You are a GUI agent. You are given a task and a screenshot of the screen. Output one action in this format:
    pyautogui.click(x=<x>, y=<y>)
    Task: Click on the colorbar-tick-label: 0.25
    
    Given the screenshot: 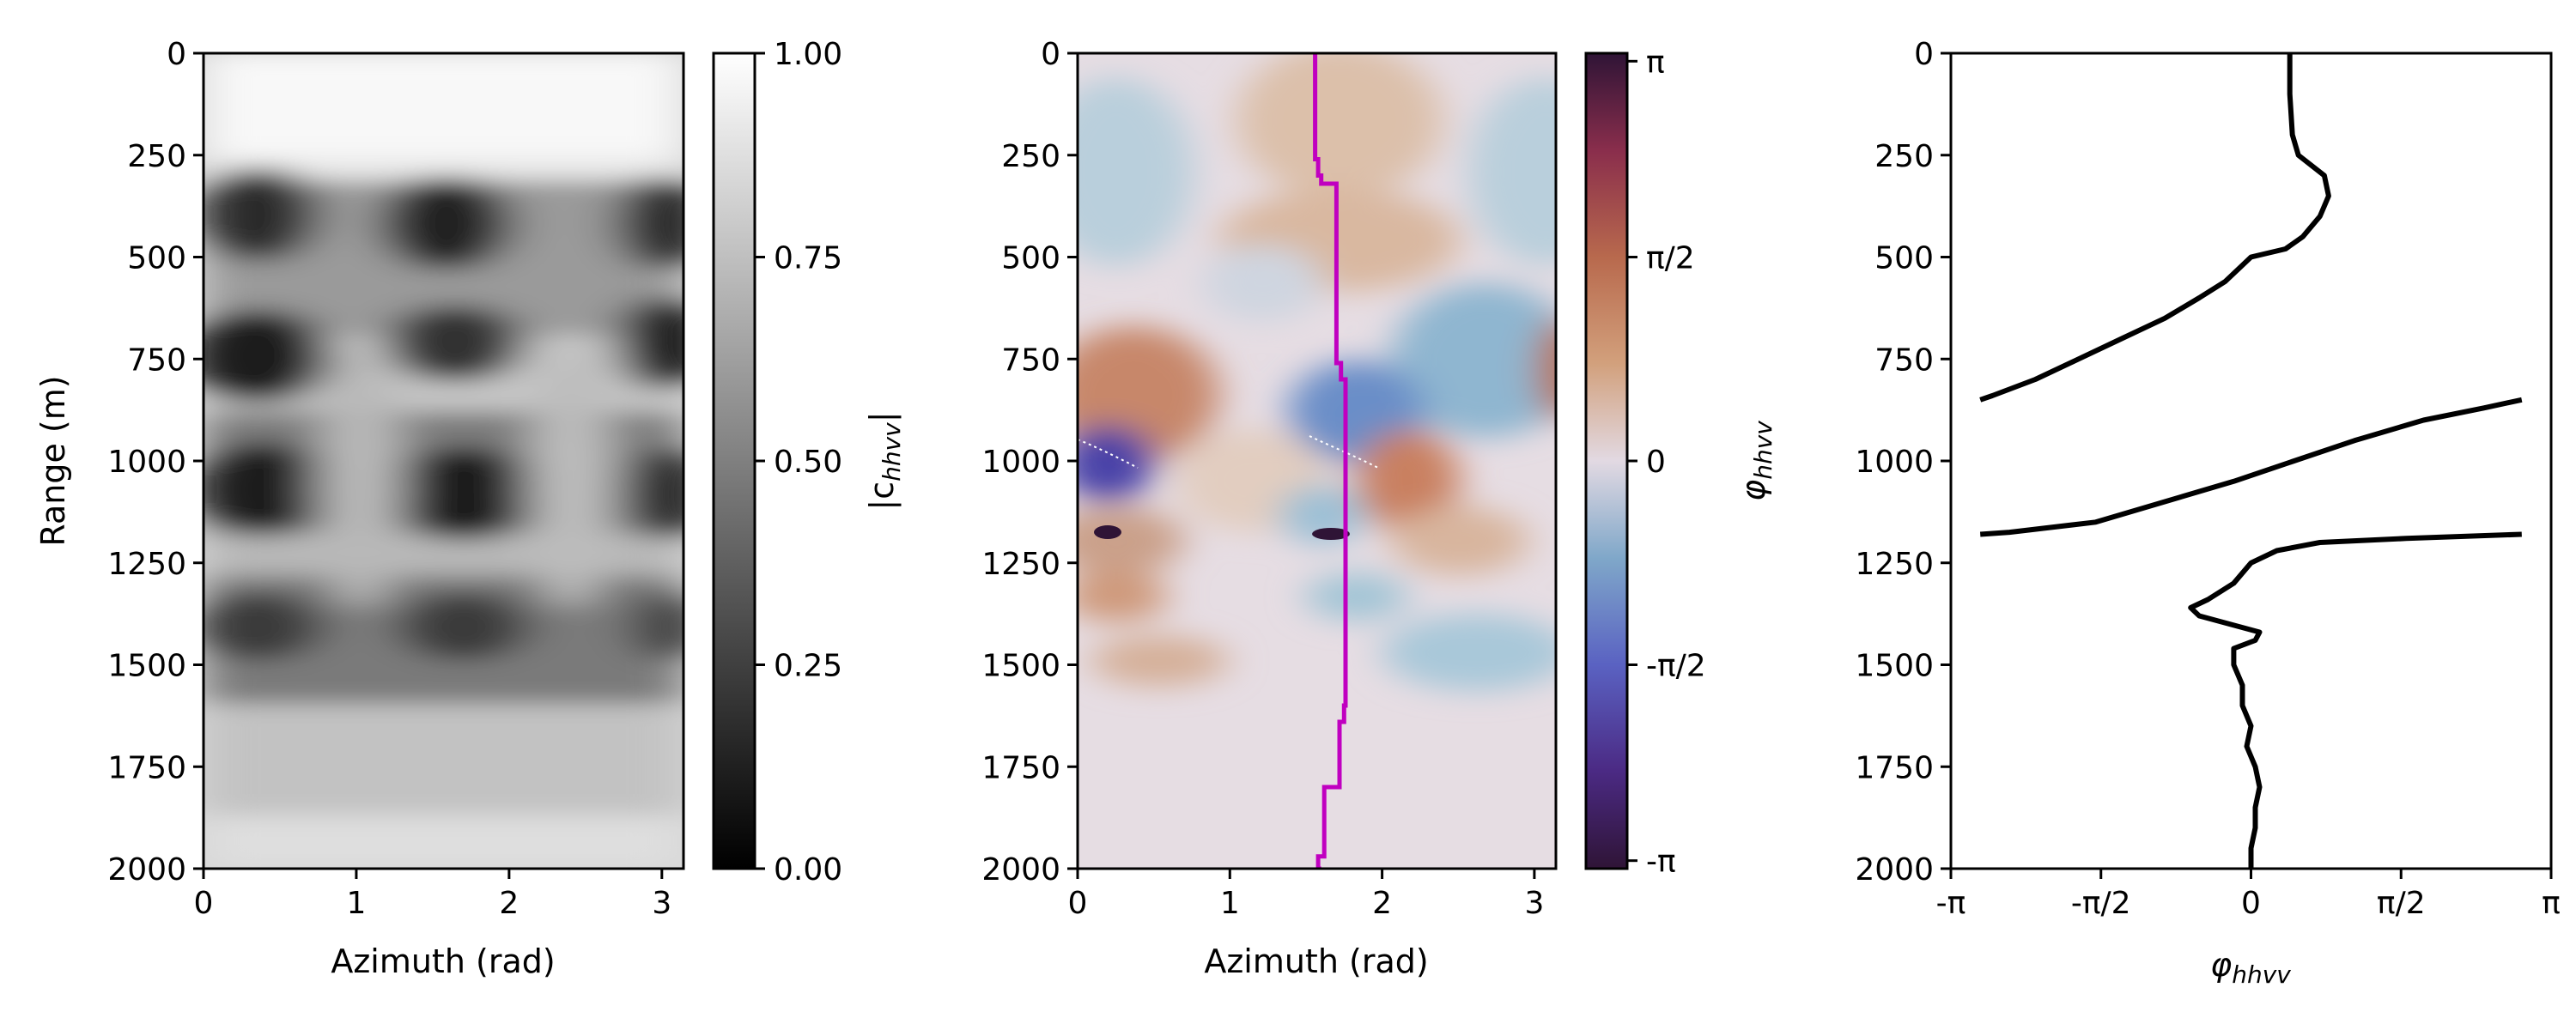 What is the action you would take?
    pyautogui.click(x=808, y=666)
    